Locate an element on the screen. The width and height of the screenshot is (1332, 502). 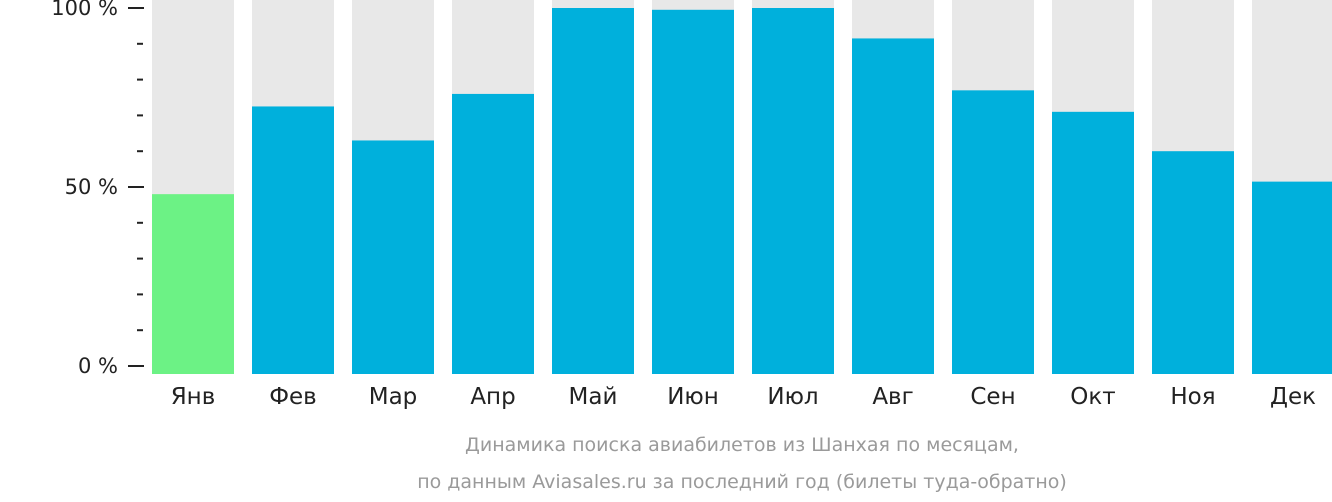
x-tick-label: Окт is located at coordinates (1092, 397).